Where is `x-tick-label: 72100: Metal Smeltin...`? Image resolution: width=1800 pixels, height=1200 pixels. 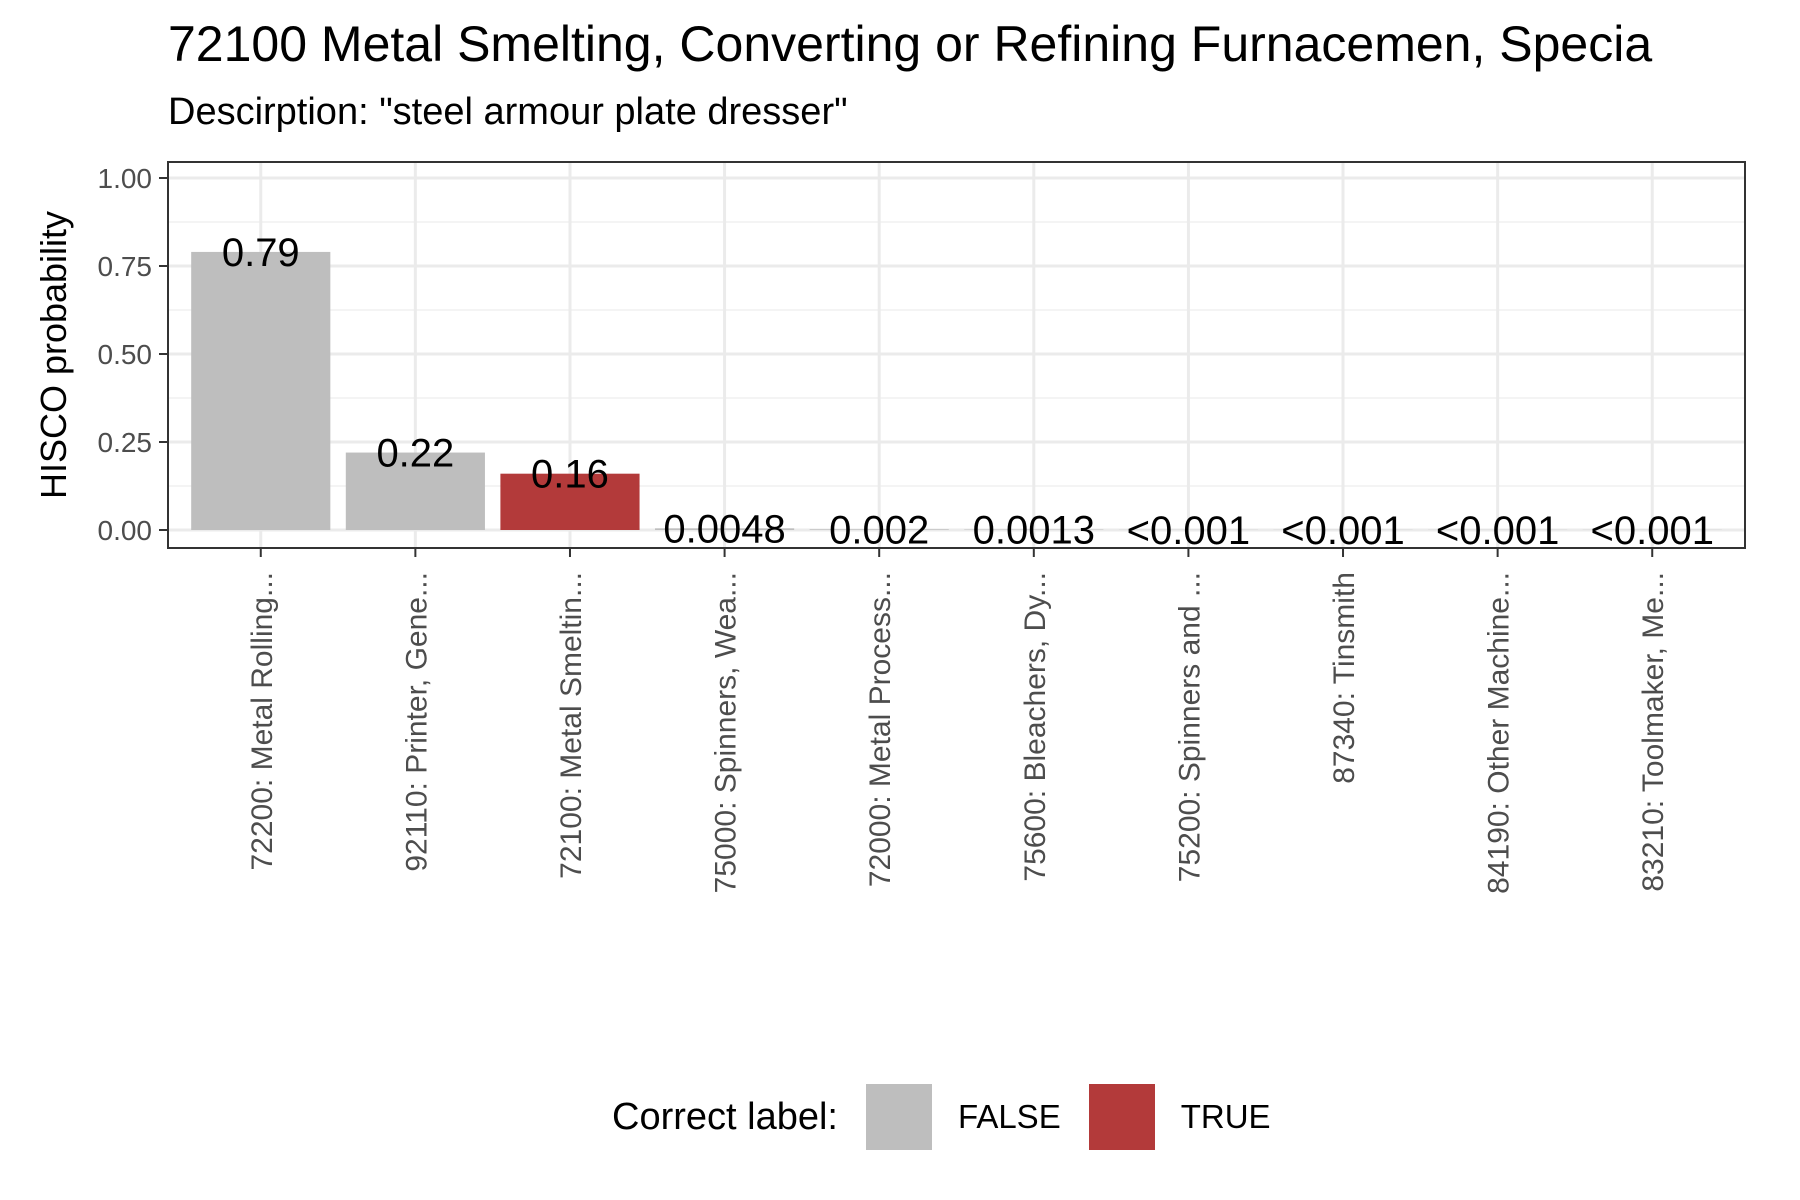
x-tick-label: 72100: Metal Smeltin... is located at coordinates (571, 725).